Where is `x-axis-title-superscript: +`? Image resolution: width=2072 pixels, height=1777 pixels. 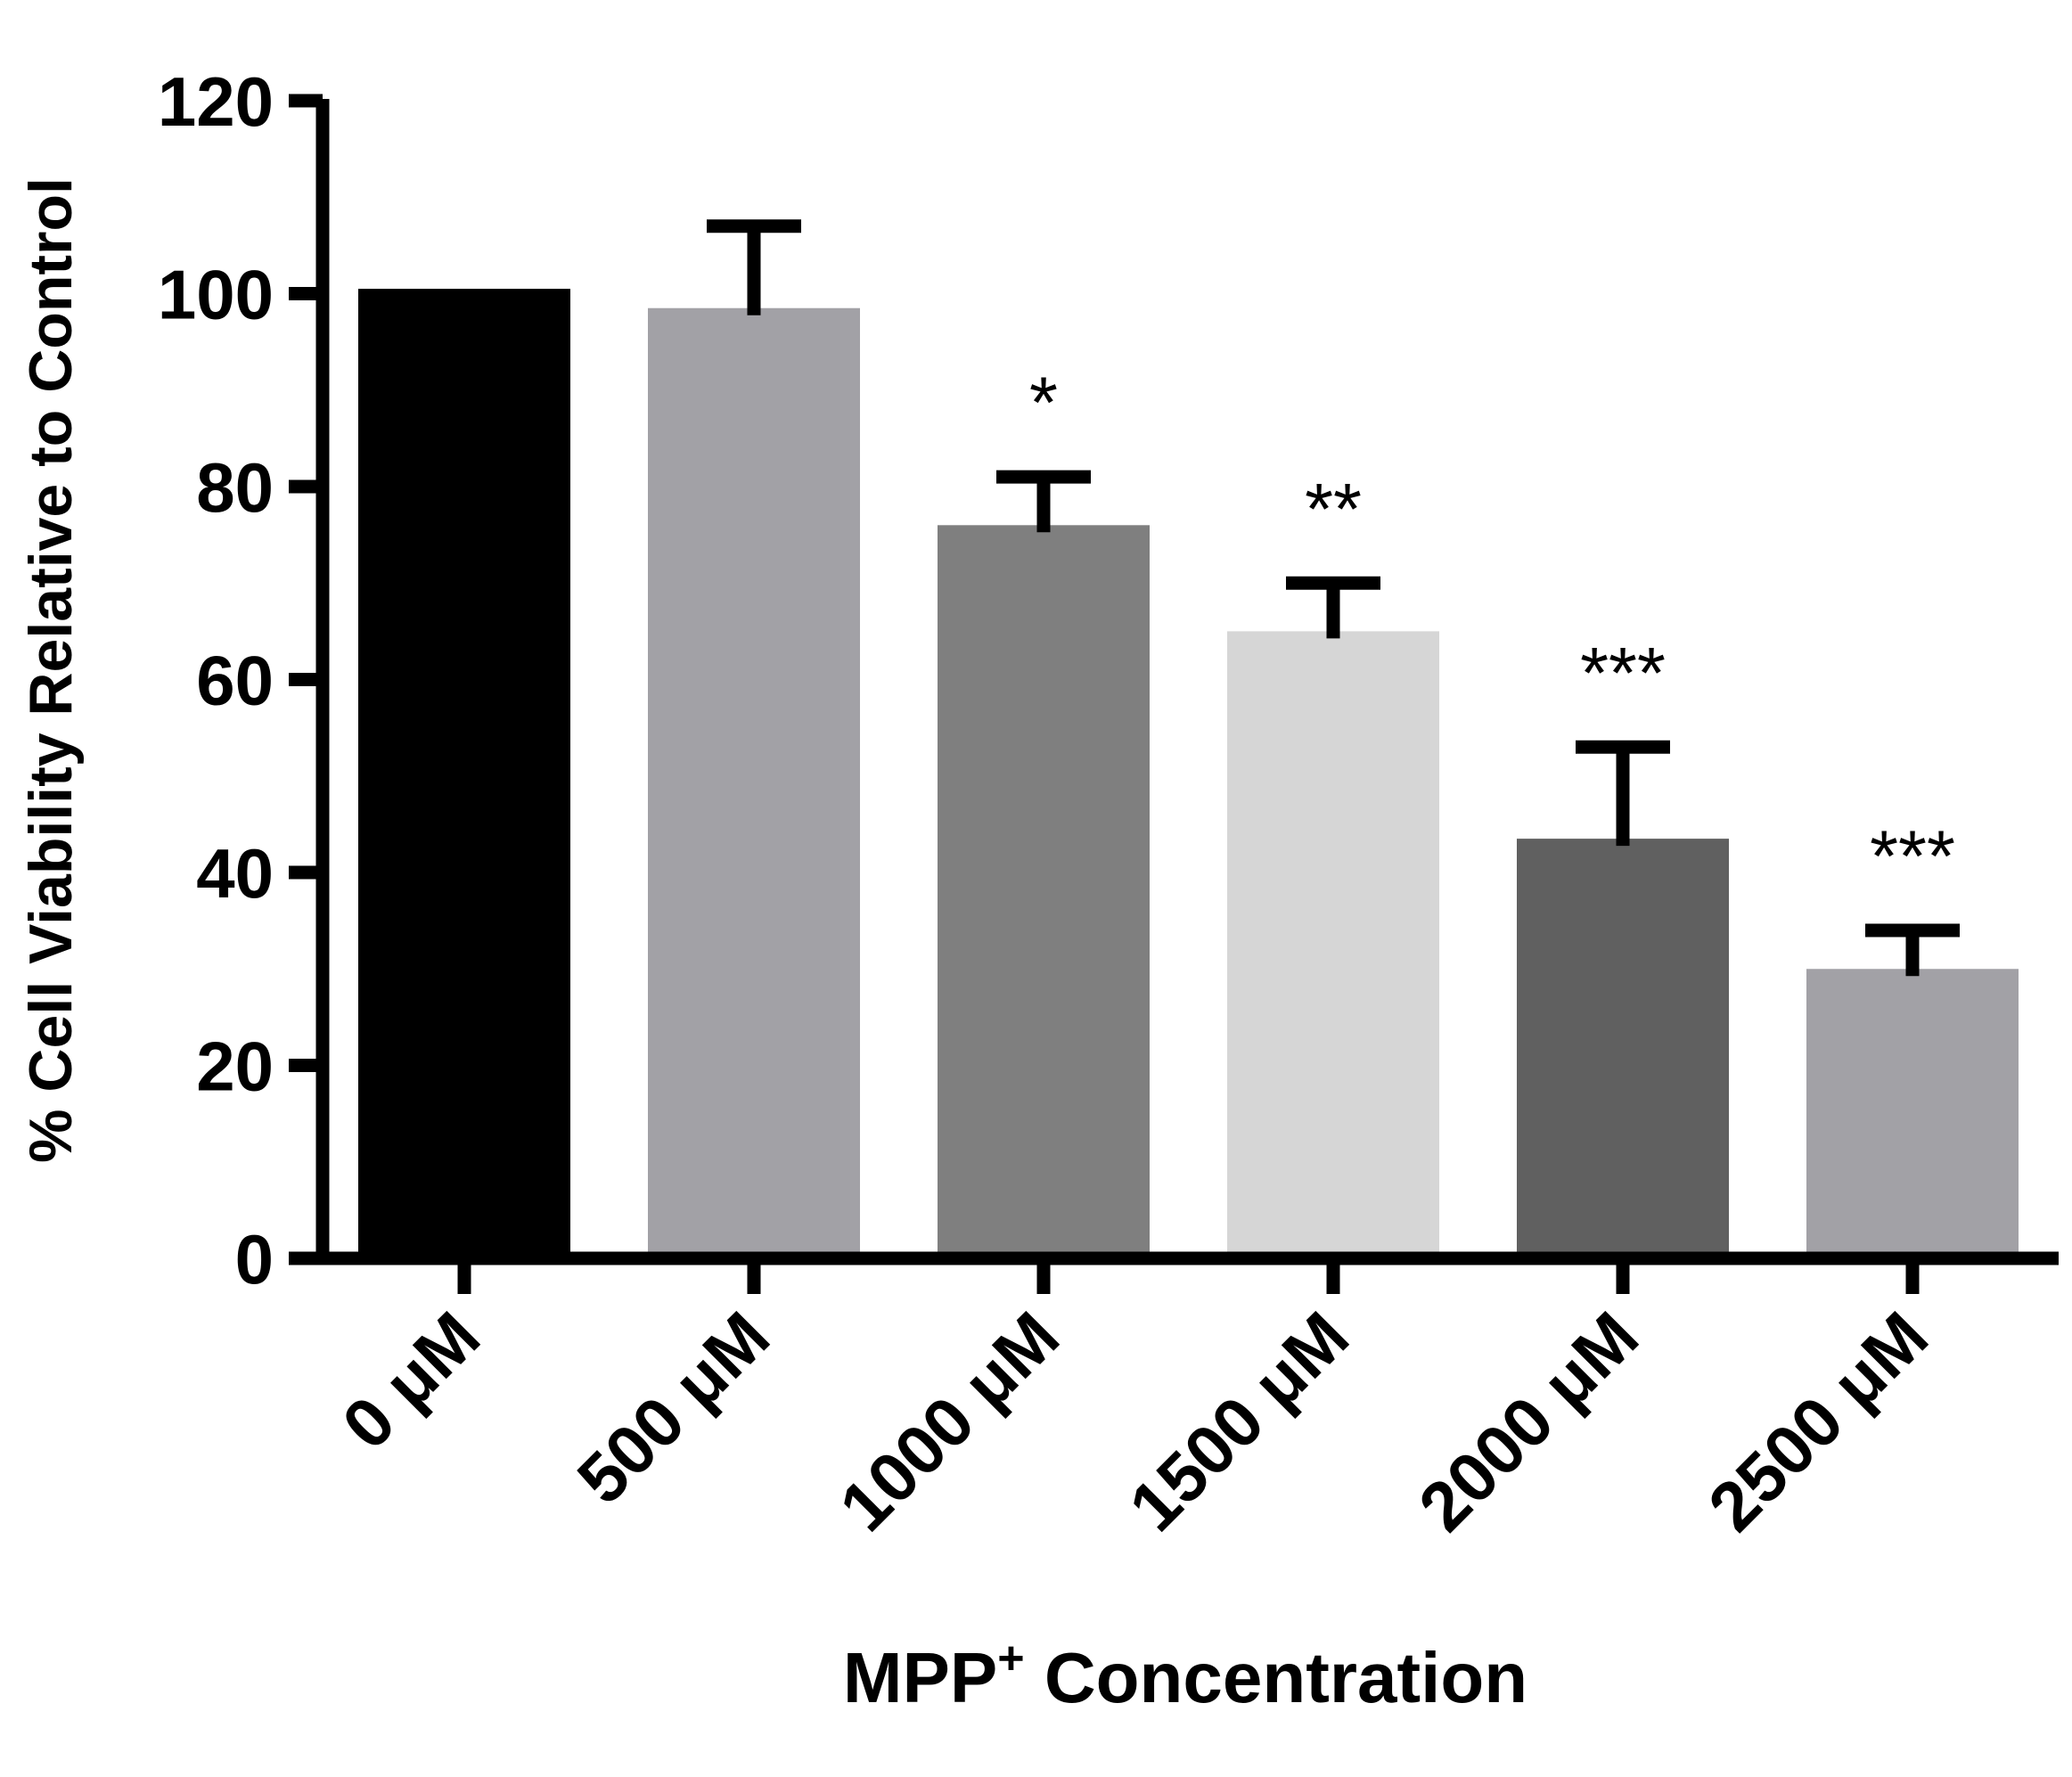 x-axis-title-superscript: + is located at coordinates (1011, 1659).